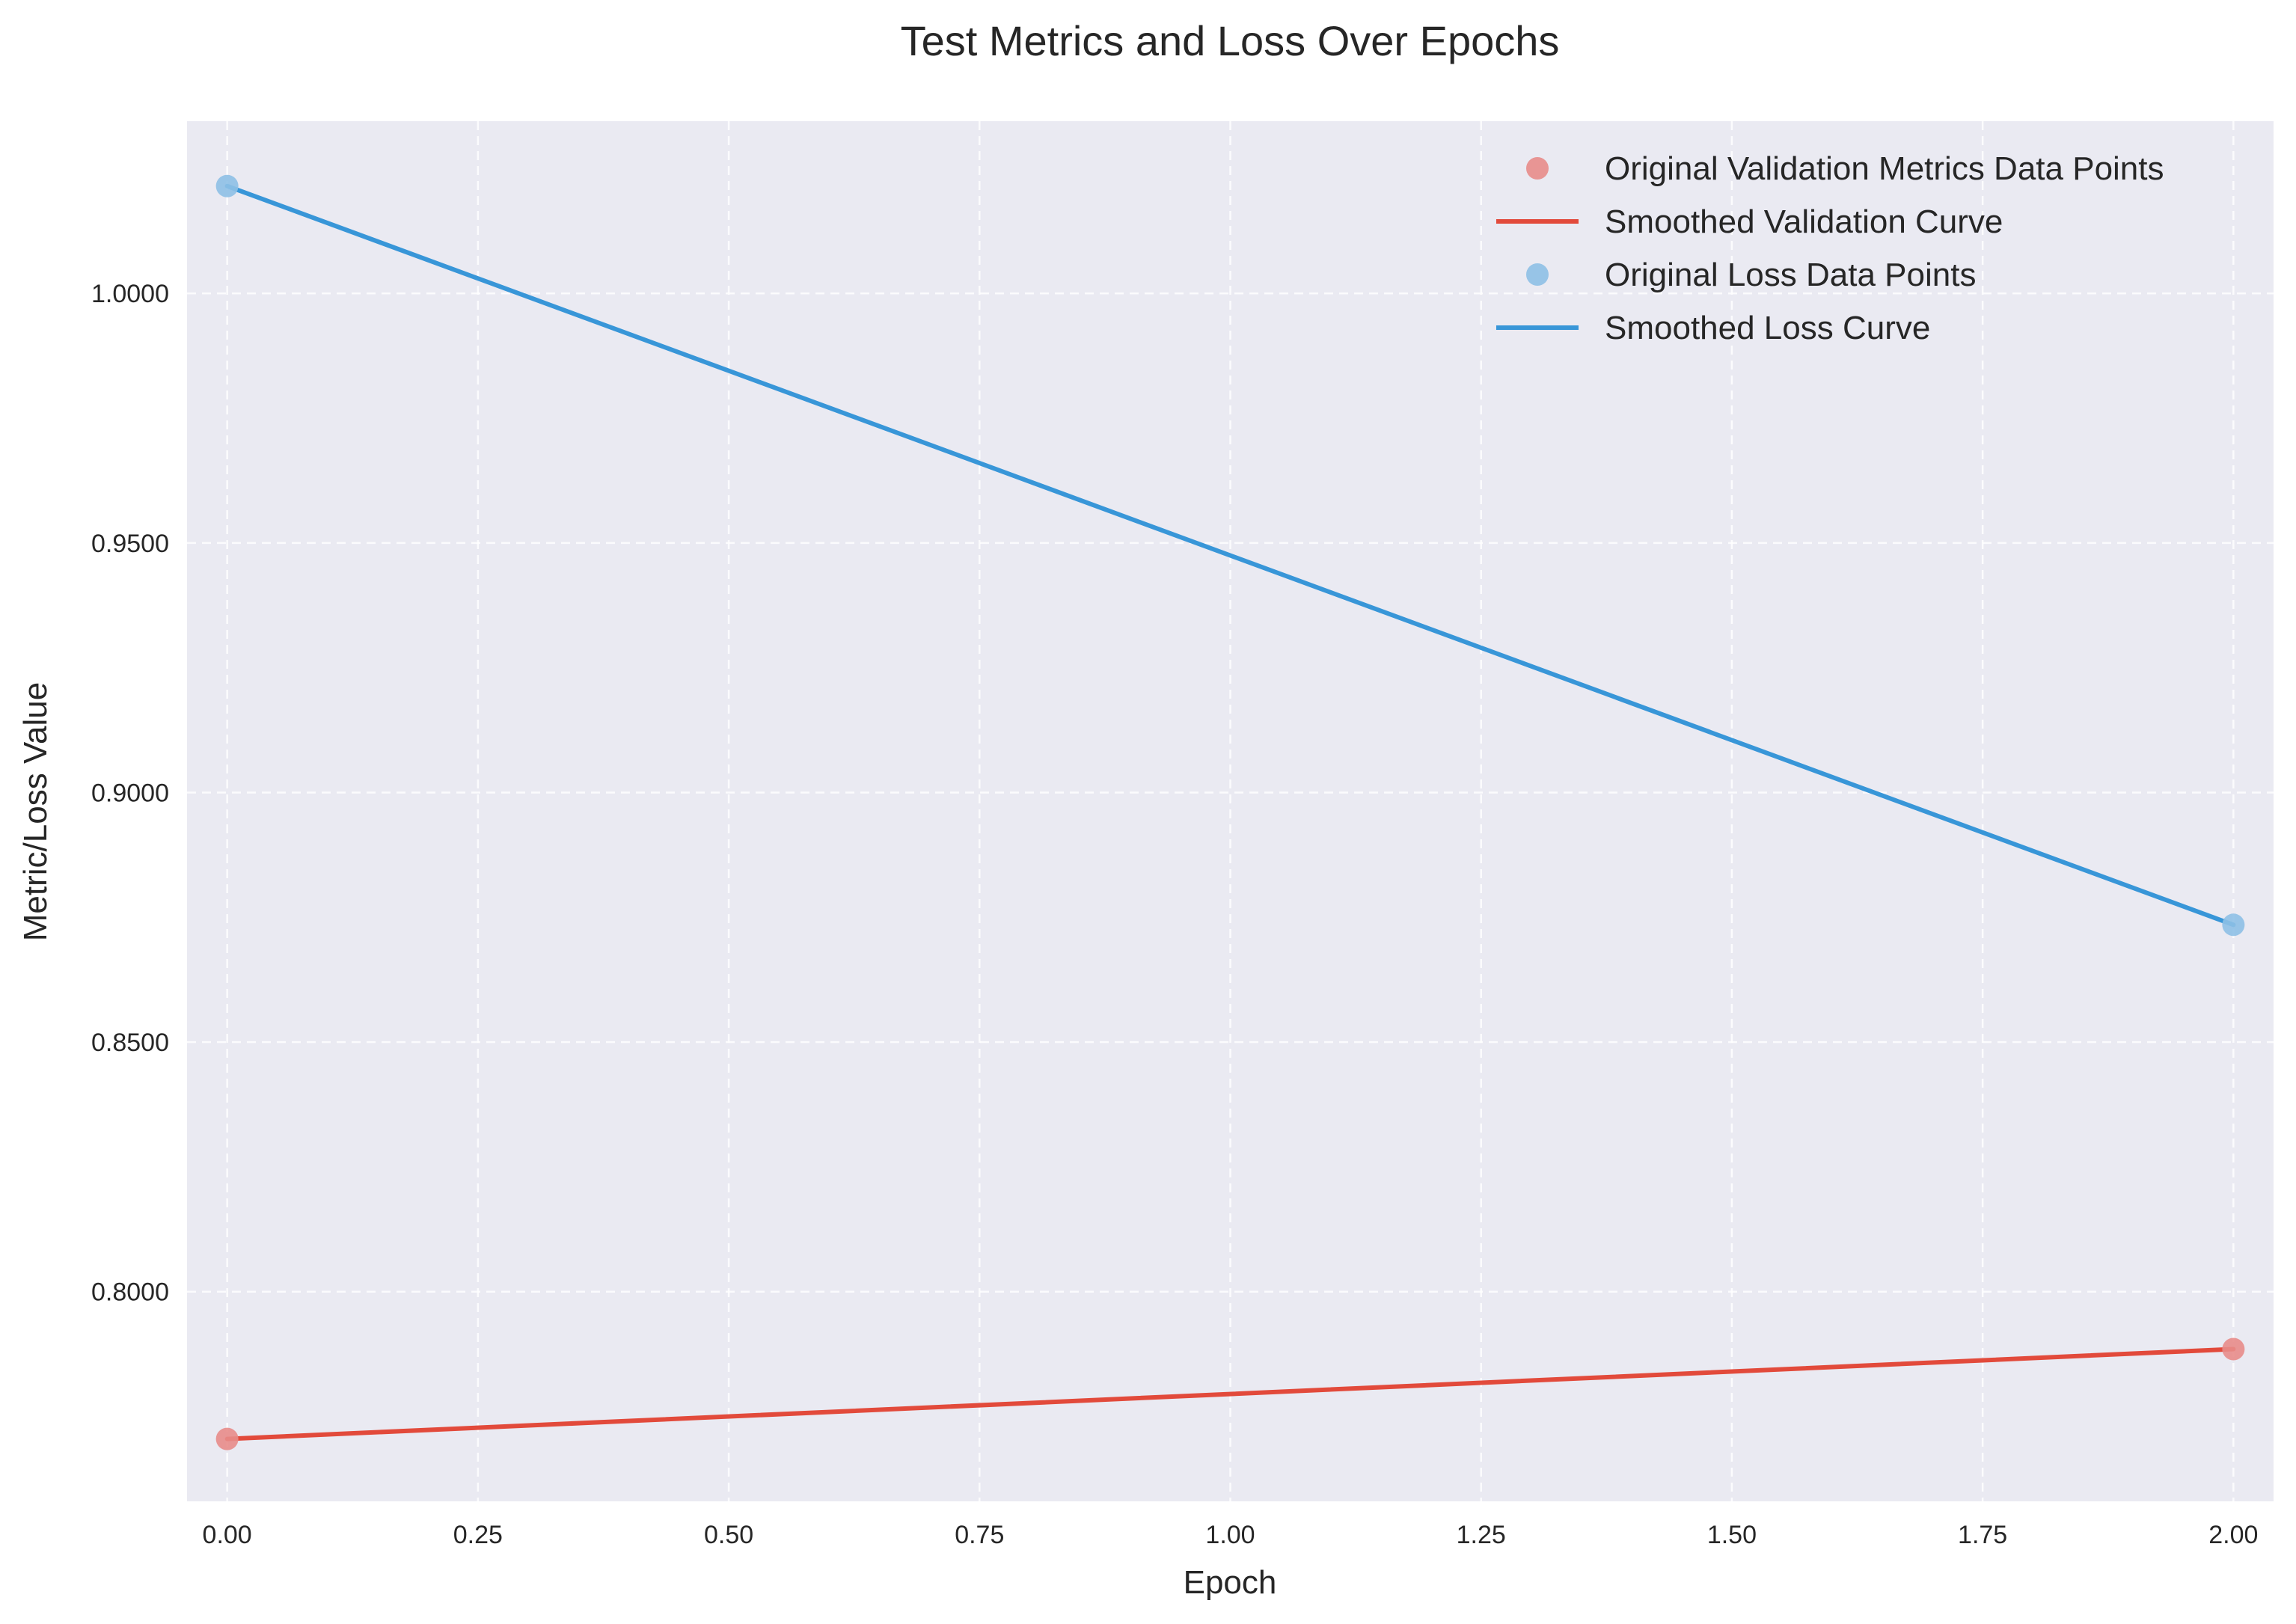  What do you see at coordinates (130, 1292) in the screenshot?
I see `y-tick-label: 0.8000` at bounding box center [130, 1292].